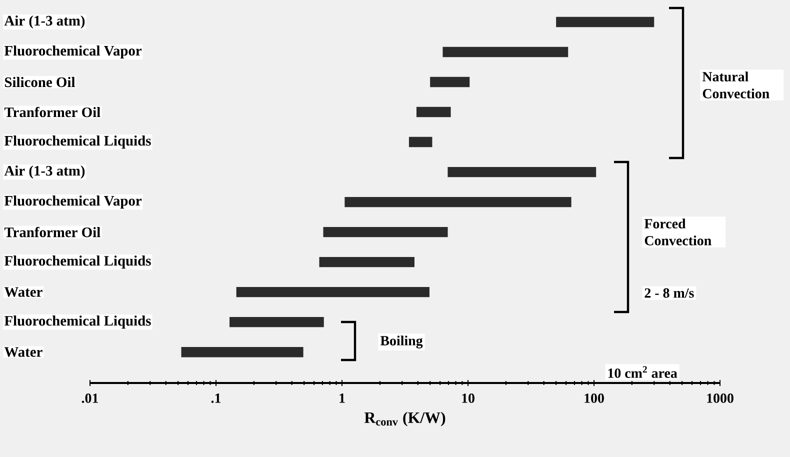 The width and height of the screenshot is (790, 457). I want to click on annotation: 10 cm$^{2}$ area, so click(643, 372).